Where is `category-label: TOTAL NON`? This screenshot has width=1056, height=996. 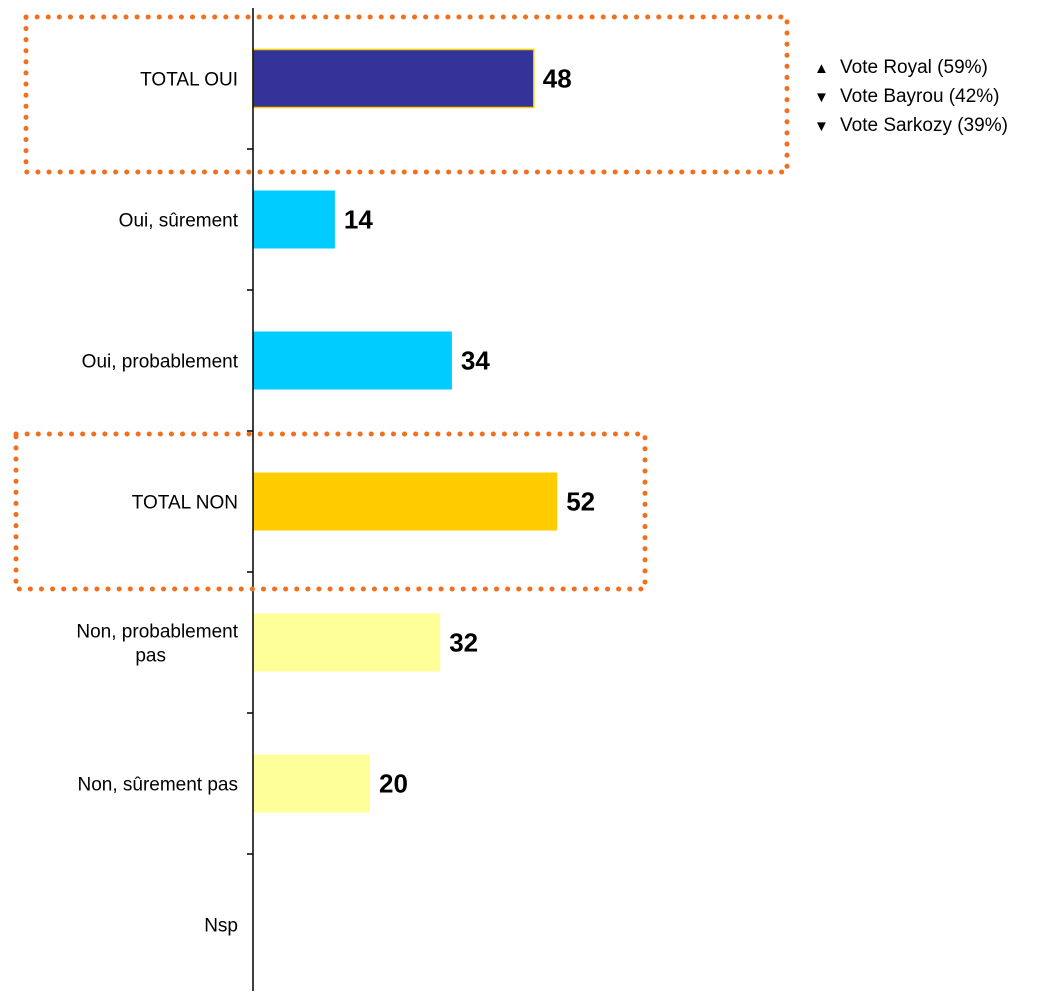 category-label: TOTAL NON is located at coordinates (185, 503).